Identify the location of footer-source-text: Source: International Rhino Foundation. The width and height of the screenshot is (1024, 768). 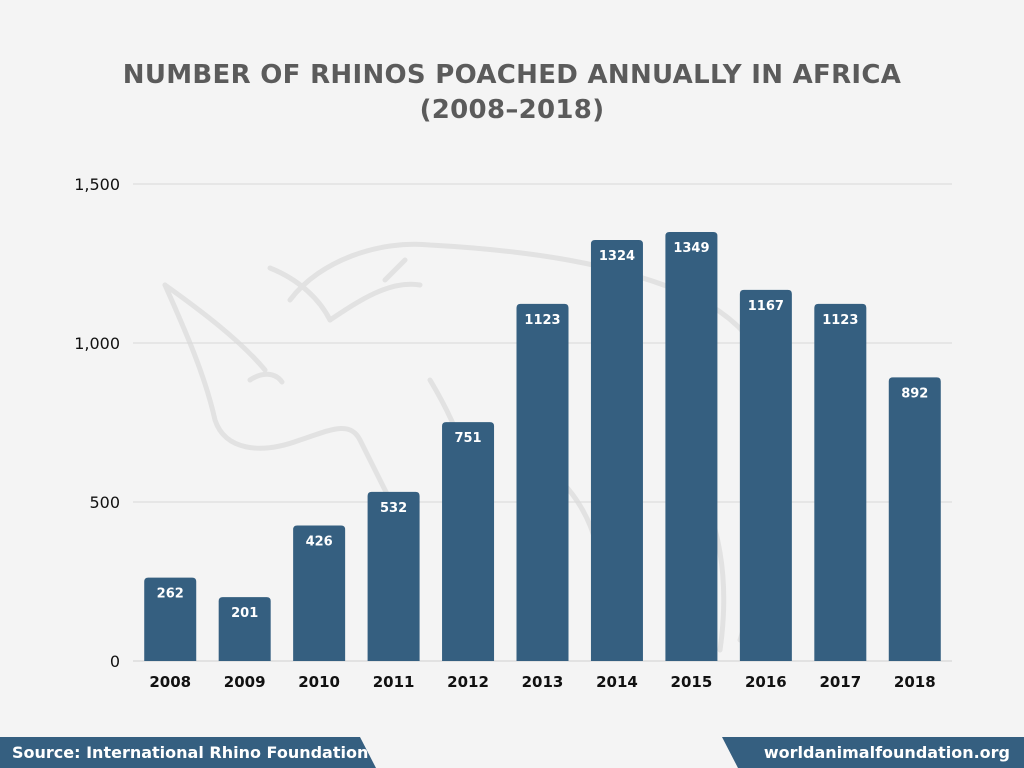
(190, 752).